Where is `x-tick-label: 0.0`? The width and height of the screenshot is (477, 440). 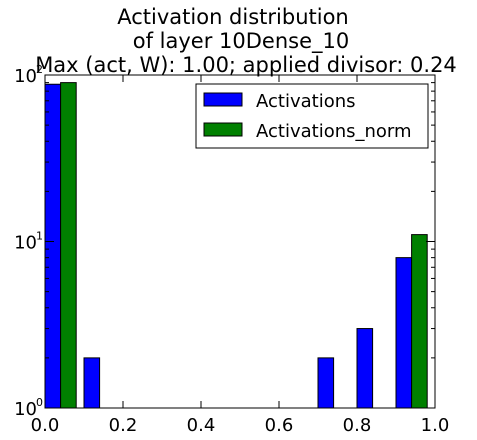 x-tick-label: 0.0 is located at coordinates (45, 425).